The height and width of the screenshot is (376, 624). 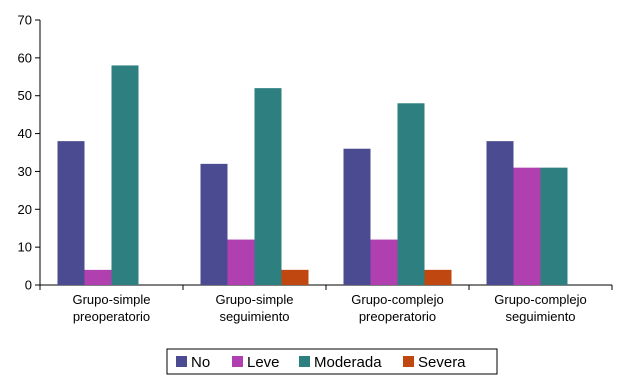 I want to click on legend-label-moderada: Moderada, so click(x=348, y=362).